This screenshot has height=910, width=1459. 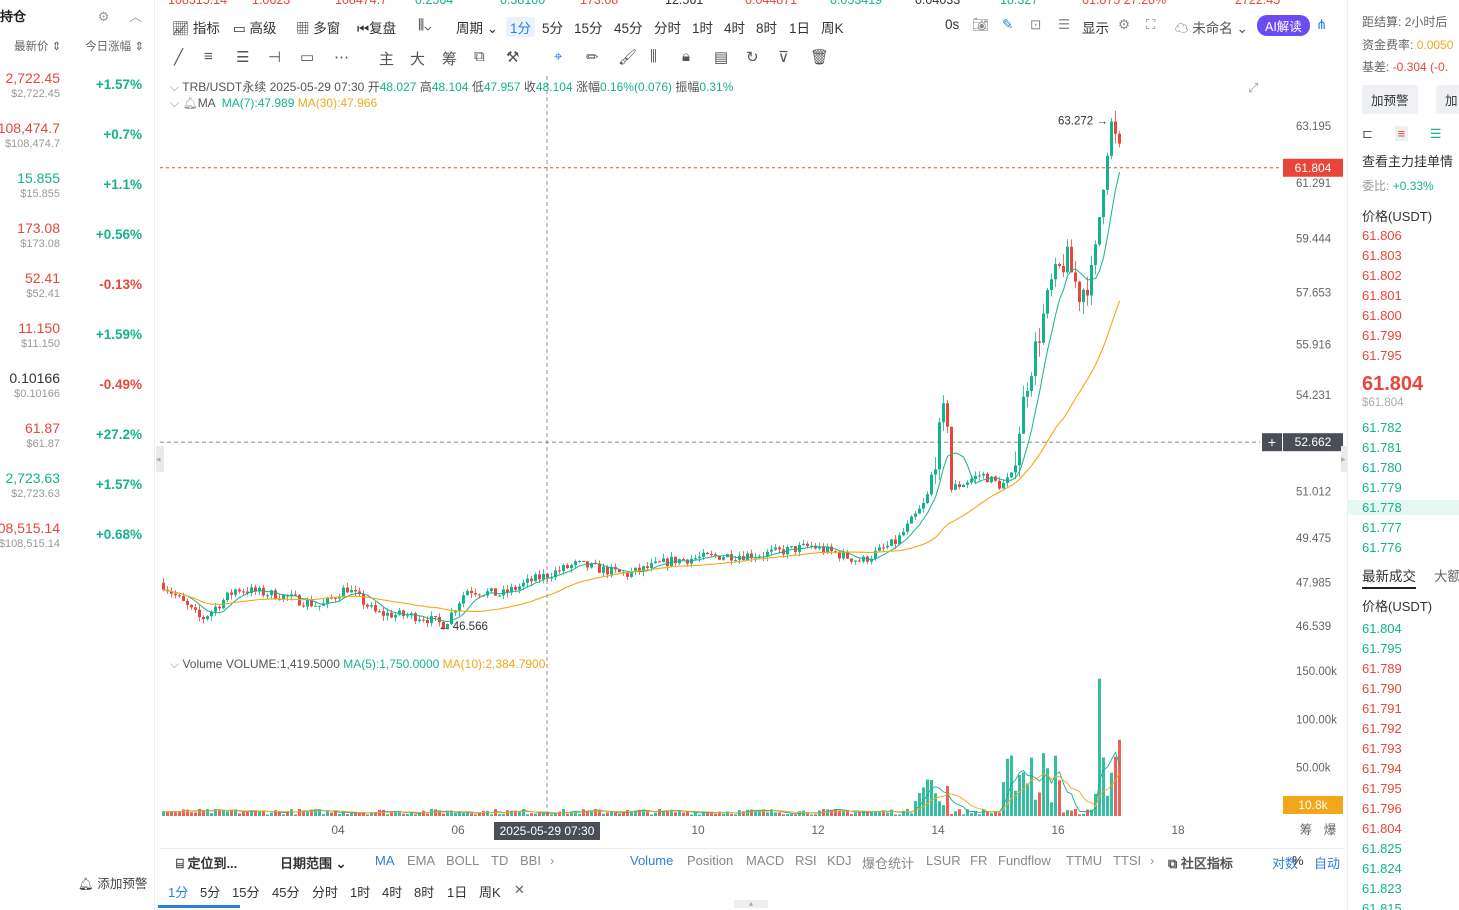 I want to click on bottom-interval-tab: 8时, so click(x=424, y=892).